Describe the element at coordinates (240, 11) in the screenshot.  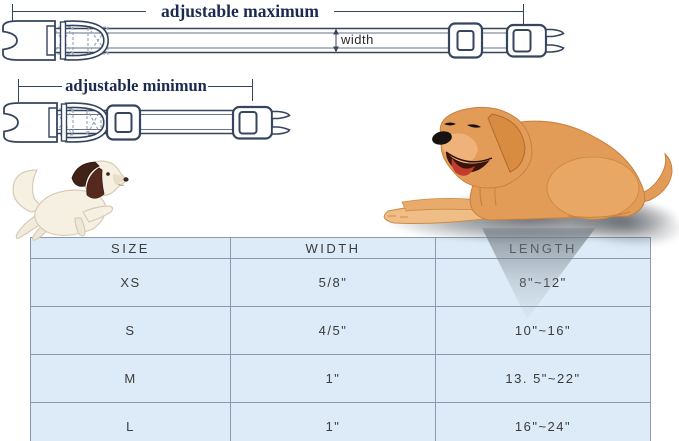
I see `adjustable-maximum-label: adjustable maximum` at that location.